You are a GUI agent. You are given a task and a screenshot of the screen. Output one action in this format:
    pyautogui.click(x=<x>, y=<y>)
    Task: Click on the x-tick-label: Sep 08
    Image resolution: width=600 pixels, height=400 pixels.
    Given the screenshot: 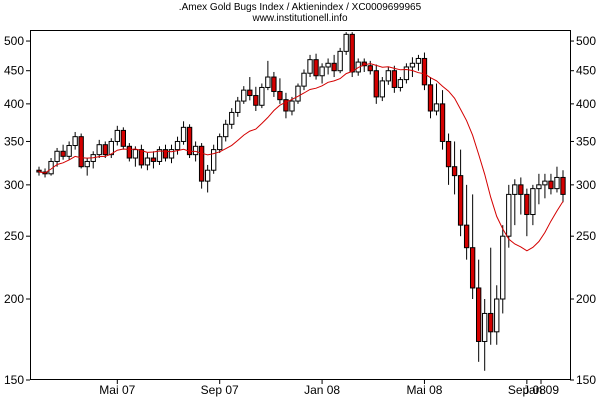 What is the action you would take?
    pyautogui.click(x=527, y=390)
    